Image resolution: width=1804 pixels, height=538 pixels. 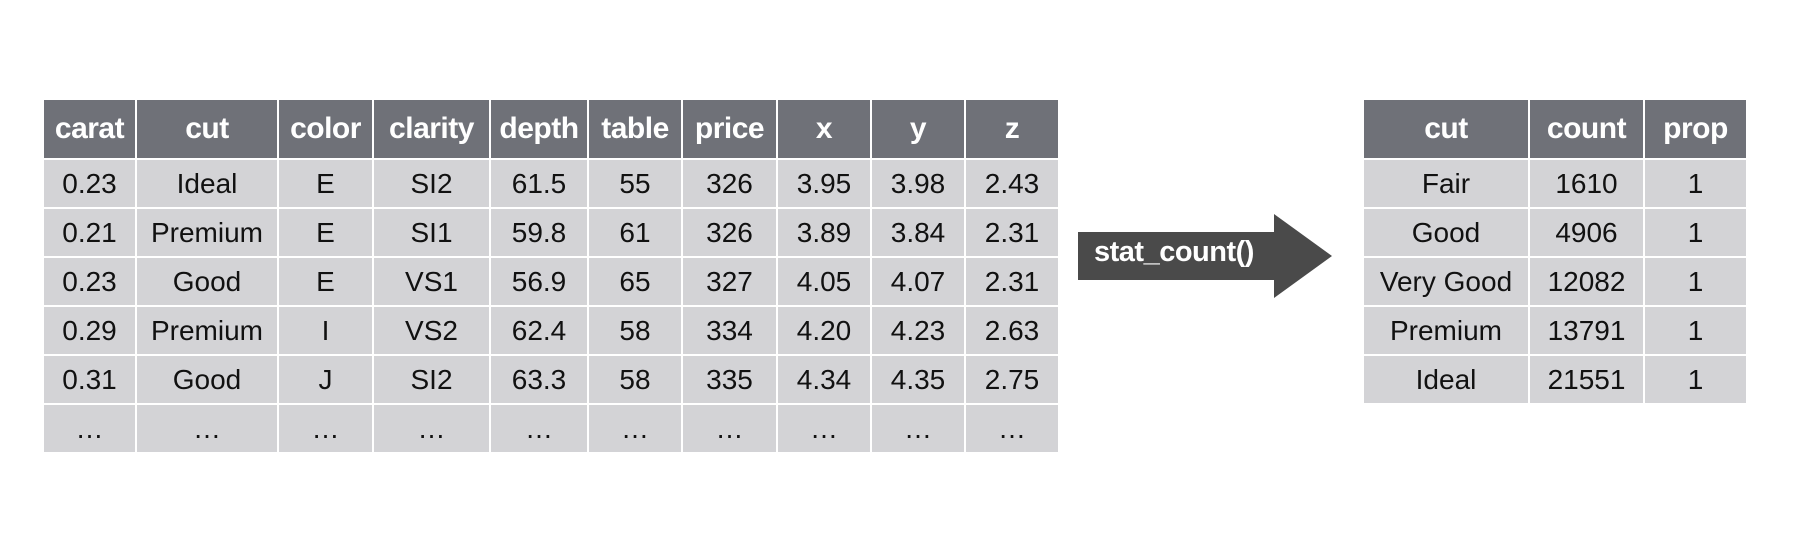 I want to click on table-cell: 4906, so click(x=1586, y=232).